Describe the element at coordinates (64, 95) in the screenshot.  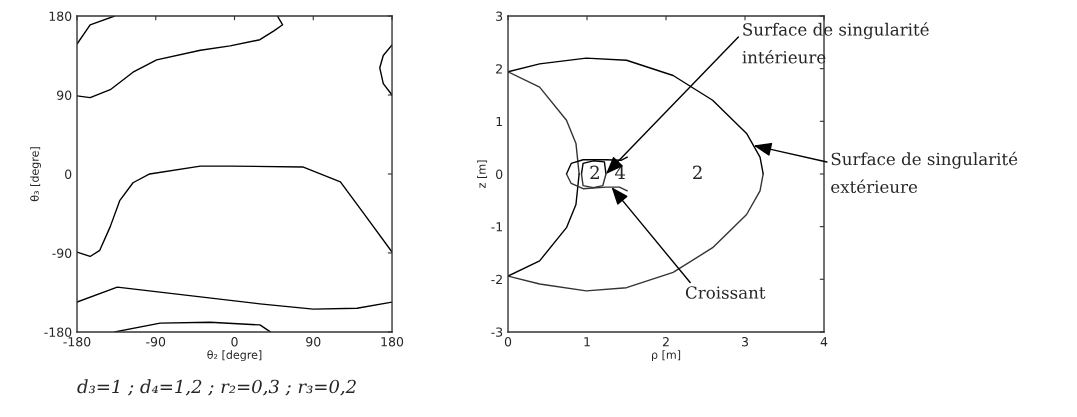
I see `y-tick-label: 90` at that location.